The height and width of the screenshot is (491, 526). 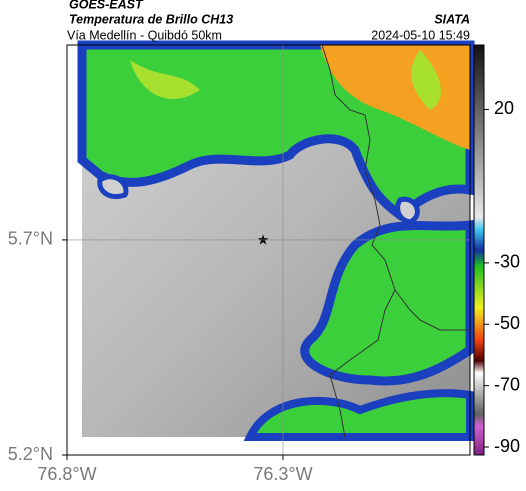 What do you see at coordinates (507, 323) in the screenshot?
I see `colorbar-label: -50` at bounding box center [507, 323].